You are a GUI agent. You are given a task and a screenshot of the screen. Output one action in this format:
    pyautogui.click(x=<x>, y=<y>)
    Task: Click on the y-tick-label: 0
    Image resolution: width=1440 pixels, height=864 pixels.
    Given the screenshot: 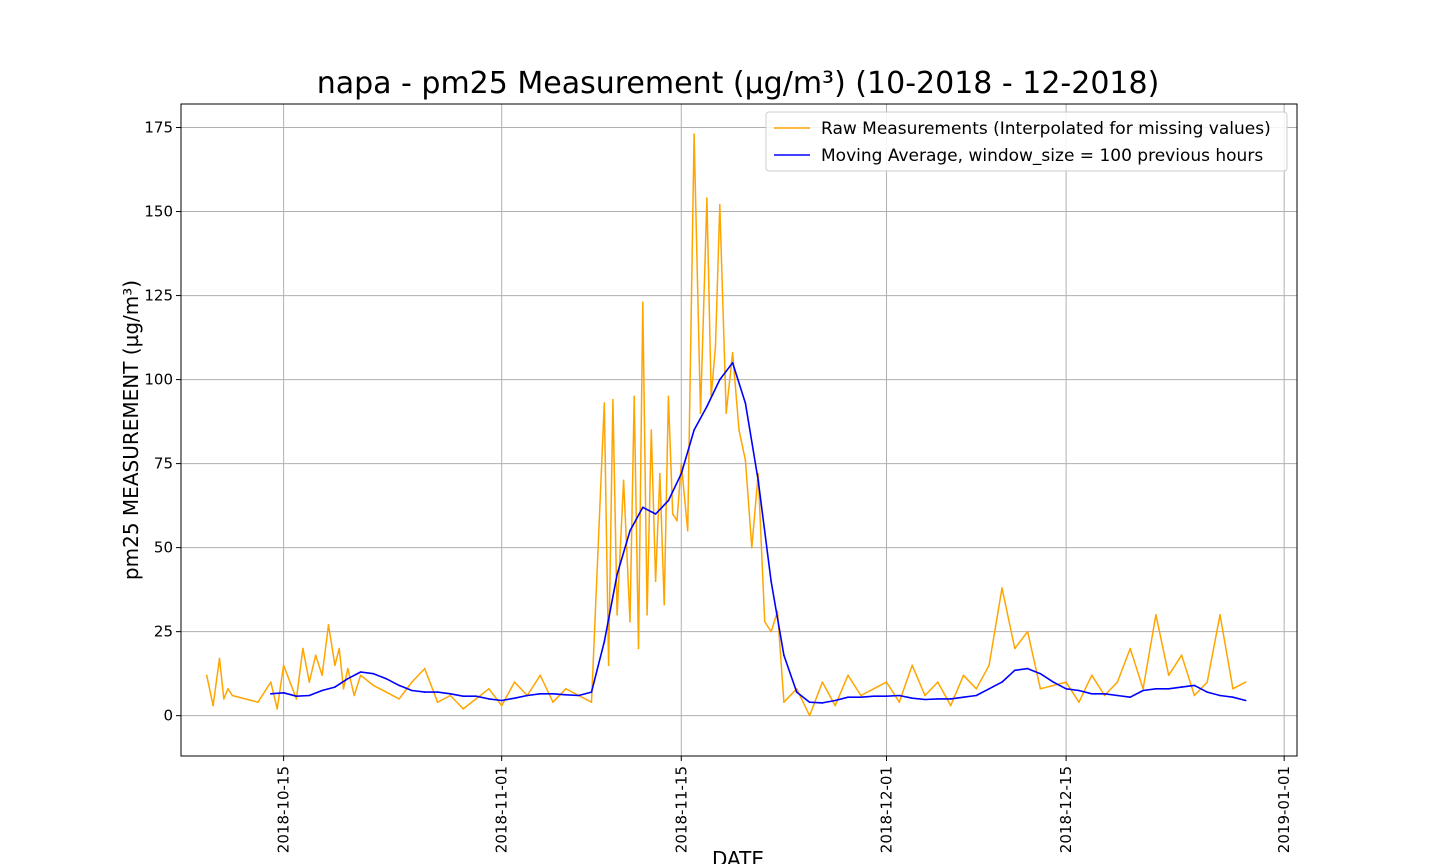 What is the action you would take?
    pyautogui.click(x=168, y=716)
    